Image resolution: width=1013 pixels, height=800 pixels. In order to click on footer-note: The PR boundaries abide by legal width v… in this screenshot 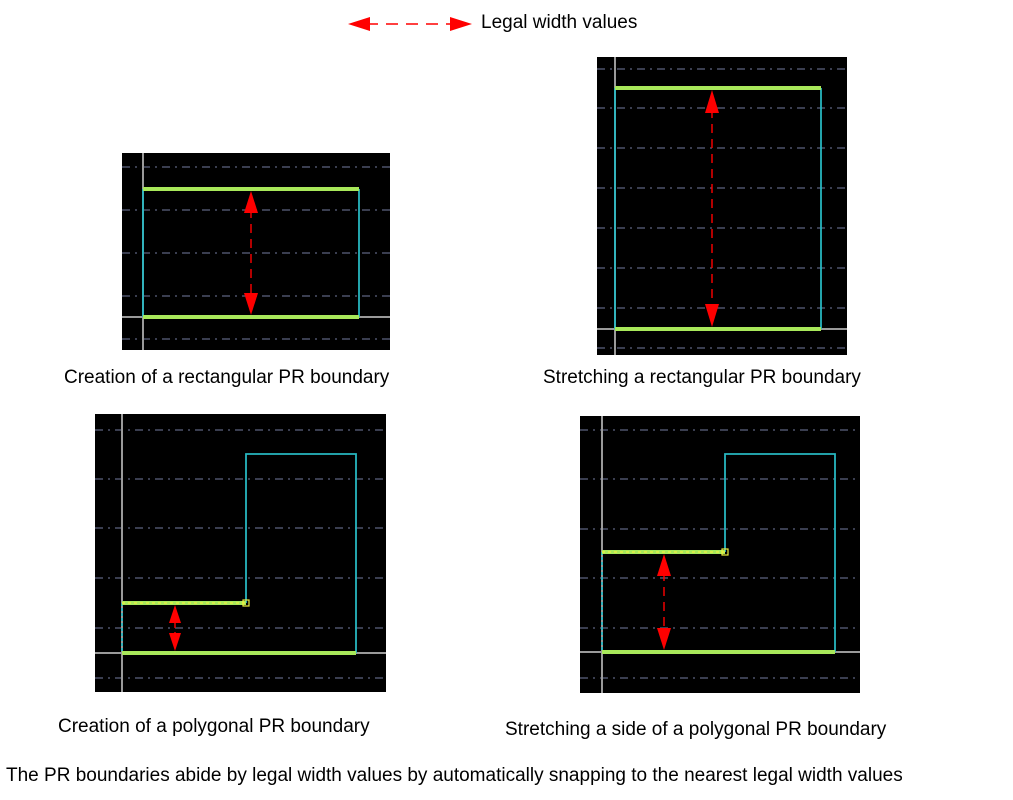, I will do `click(454, 775)`.